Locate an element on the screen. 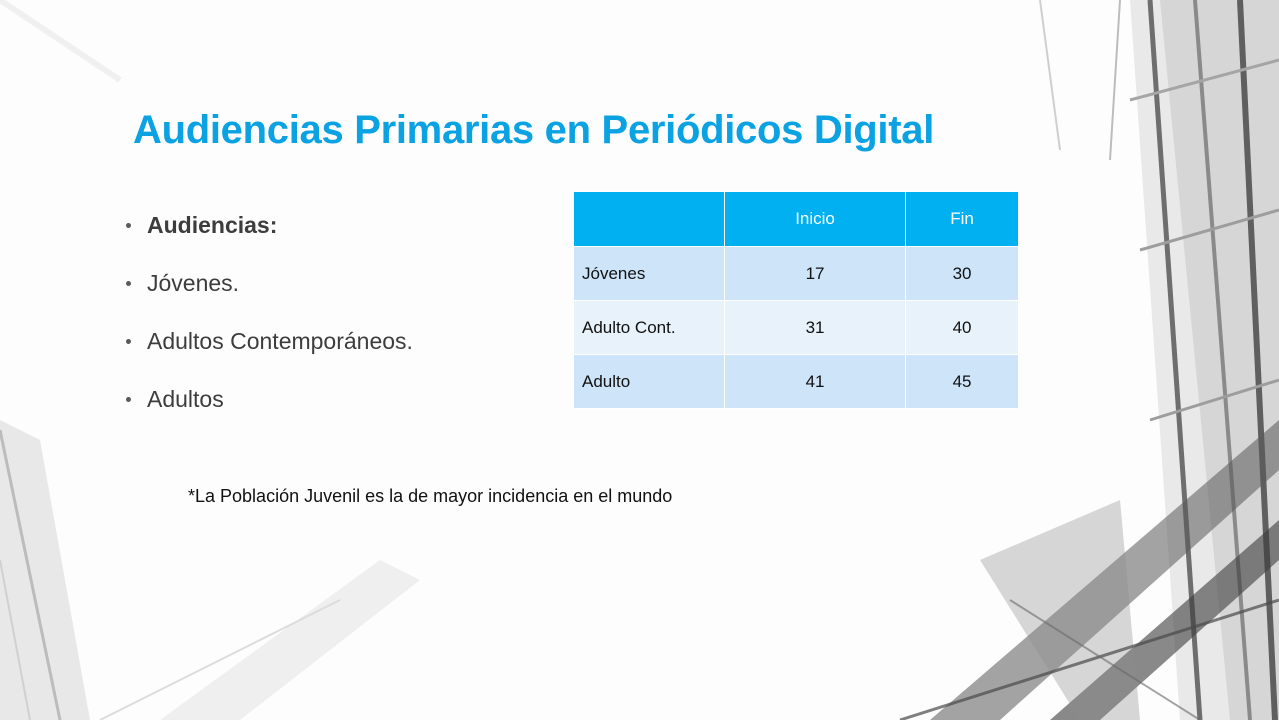 The width and height of the screenshot is (1279, 720). table-row: Adulto Cont. 31 40 is located at coordinates (796, 327).